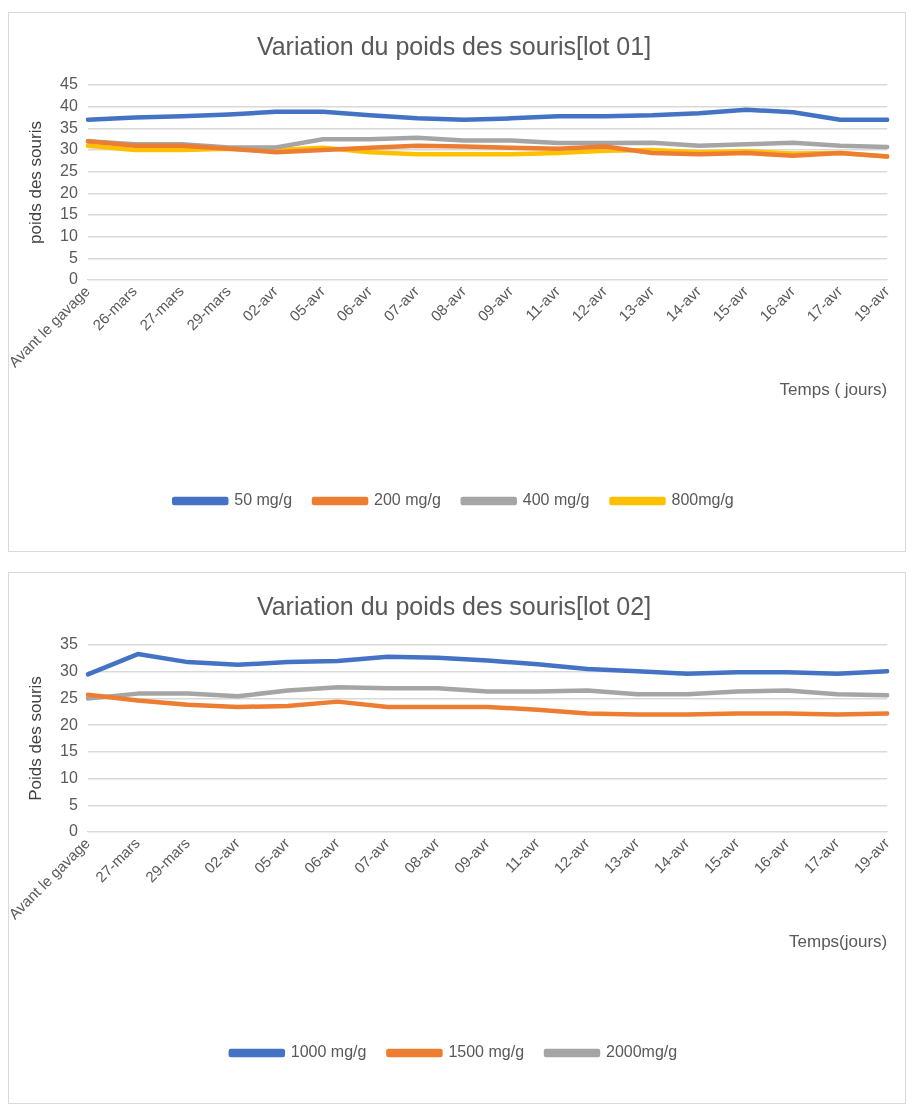 Image resolution: width=912 pixels, height=1106 pixels. What do you see at coordinates (407, 500) in the screenshot?
I see `legend-label: 200 mg/g` at bounding box center [407, 500].